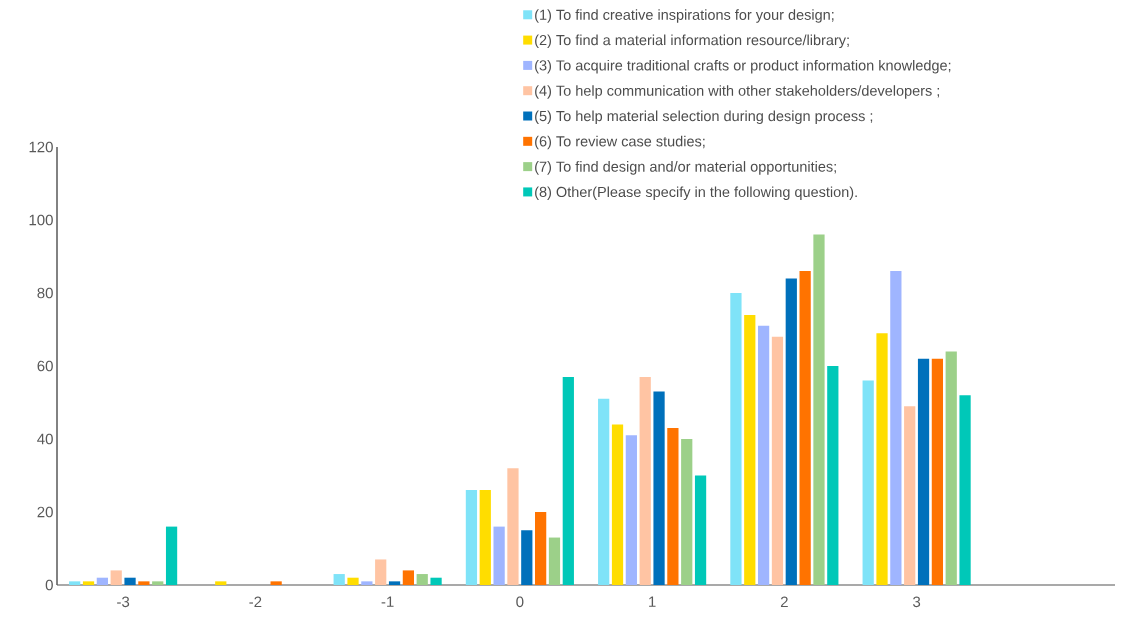 The width and height of the screenshot is (1129, 621). Describe the element at coordinates (41, 147) in the screenshot. I see `y-tick-label: 120` at that location.